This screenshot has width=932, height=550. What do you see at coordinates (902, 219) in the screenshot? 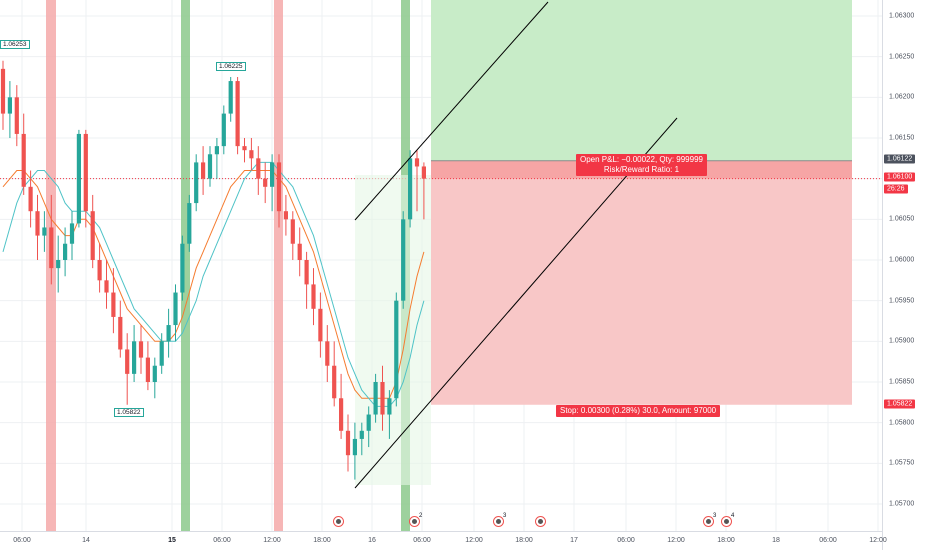
I see `price-tick: 1.06050` at bounding box center [902, 219].